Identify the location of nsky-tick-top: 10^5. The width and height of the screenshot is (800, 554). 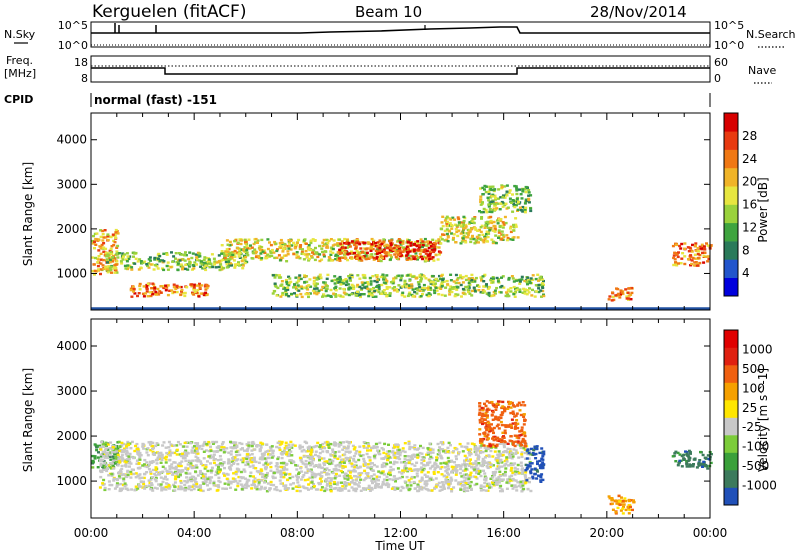
(73, 25).